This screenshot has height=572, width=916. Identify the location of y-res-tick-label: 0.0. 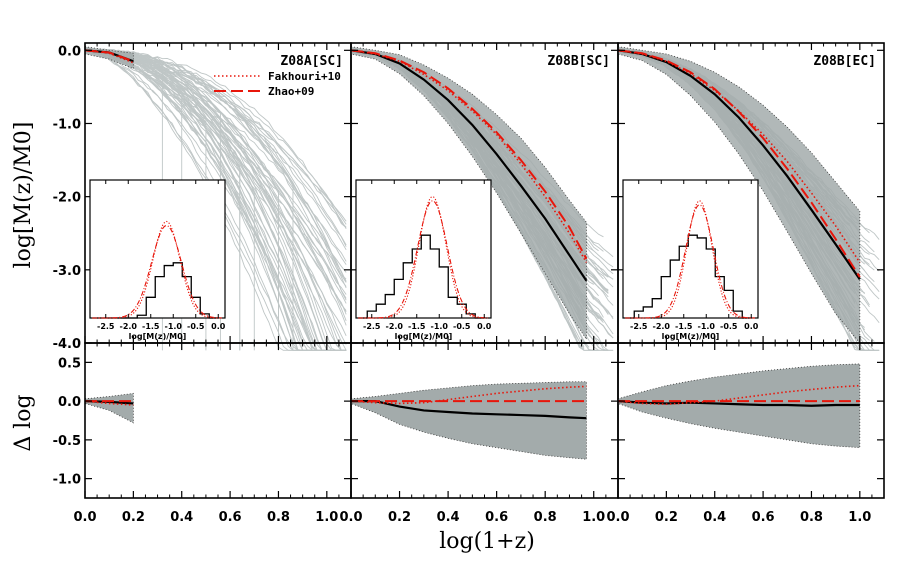
(69, 402).